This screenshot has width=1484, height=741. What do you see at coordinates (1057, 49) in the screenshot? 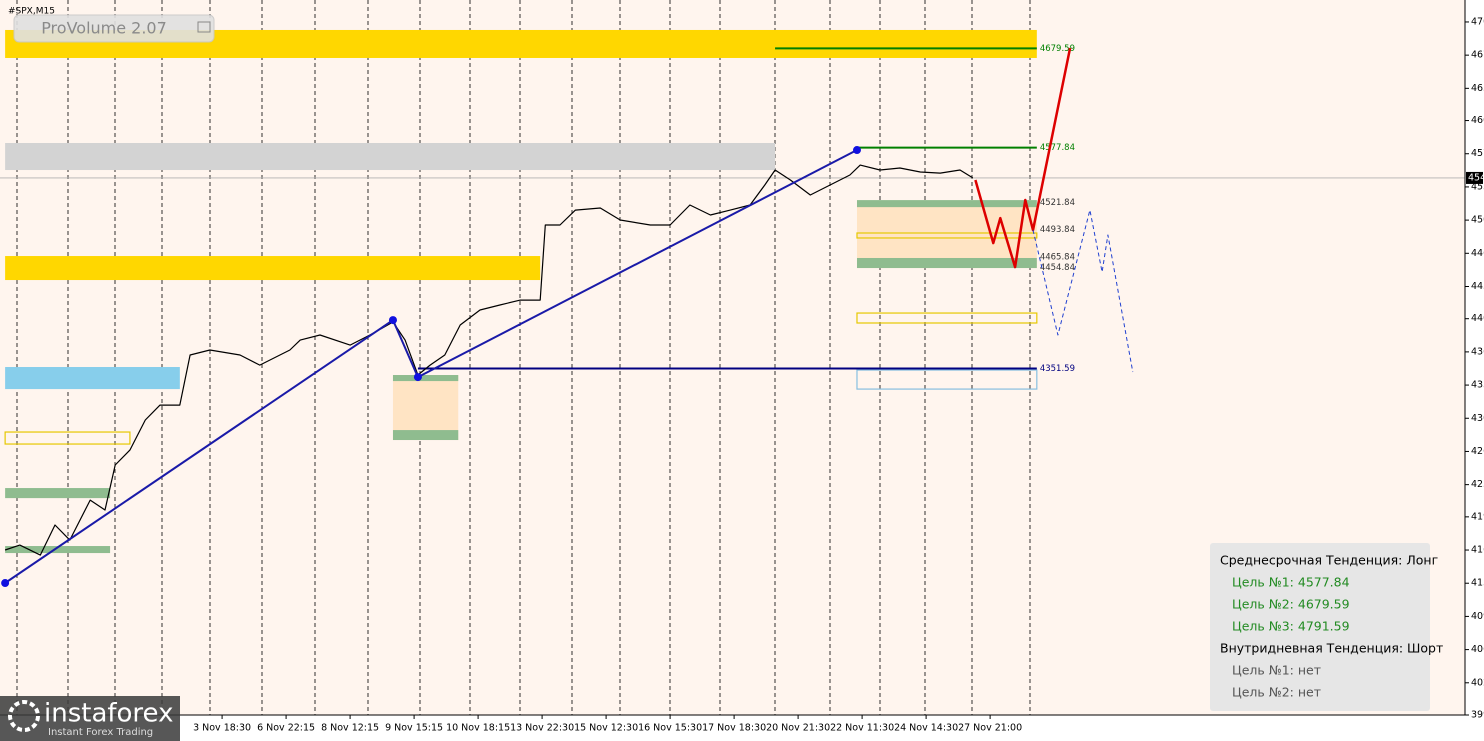
I see `level-label: 4679.59` at bounding box center [1057, 49].